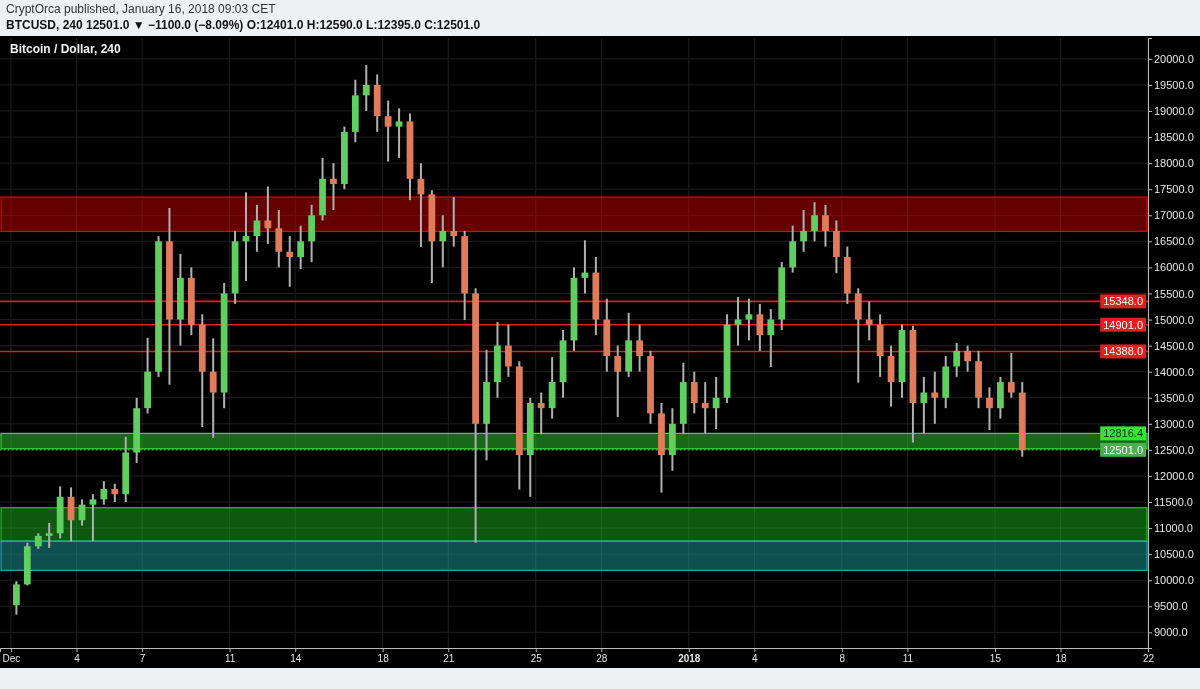  Describe the element at coordinates (842, 659) in the screenshot. I see `x-tick-label: 8` at that location.